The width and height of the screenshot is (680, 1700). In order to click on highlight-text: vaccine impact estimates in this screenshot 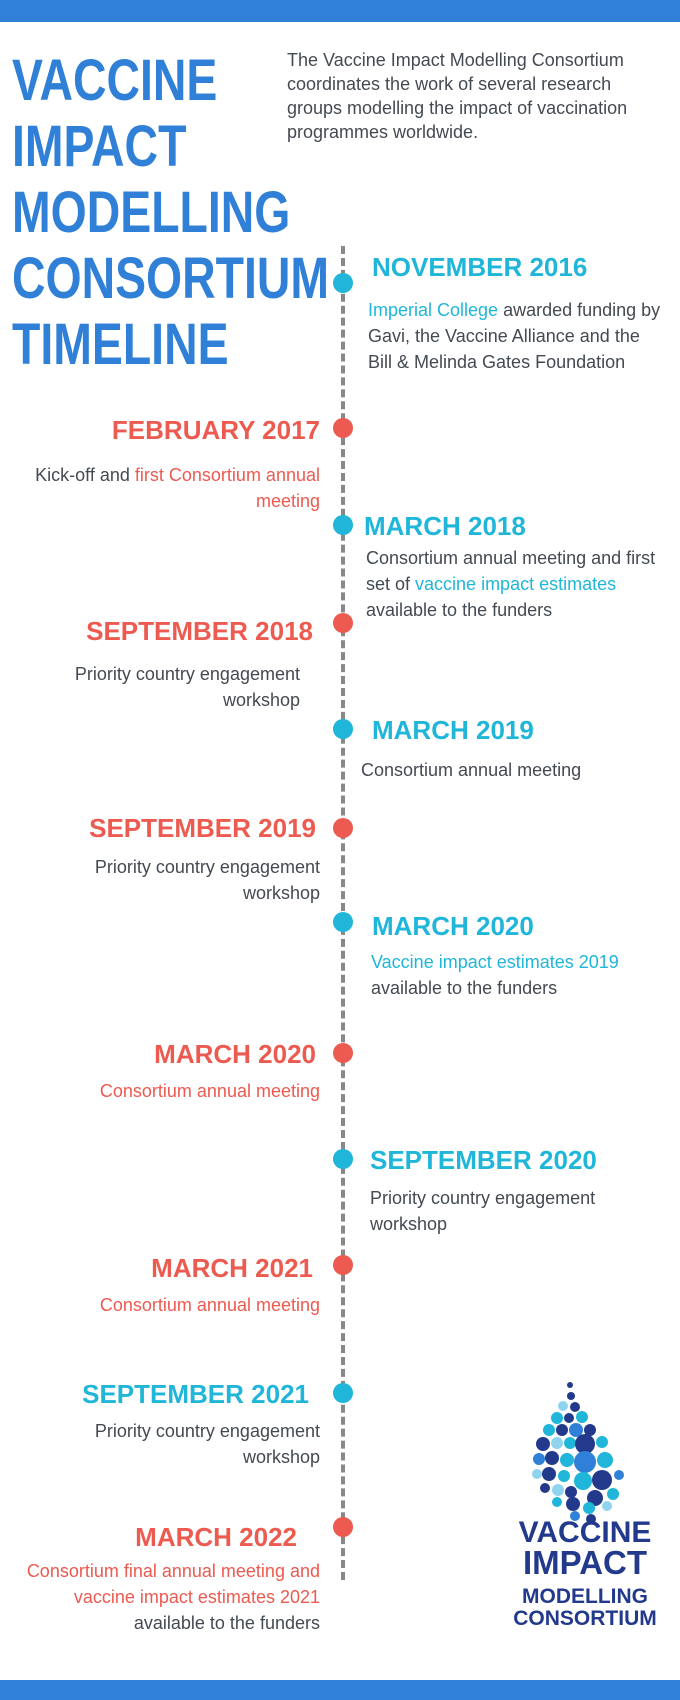, I will do `click(516, 584)`.